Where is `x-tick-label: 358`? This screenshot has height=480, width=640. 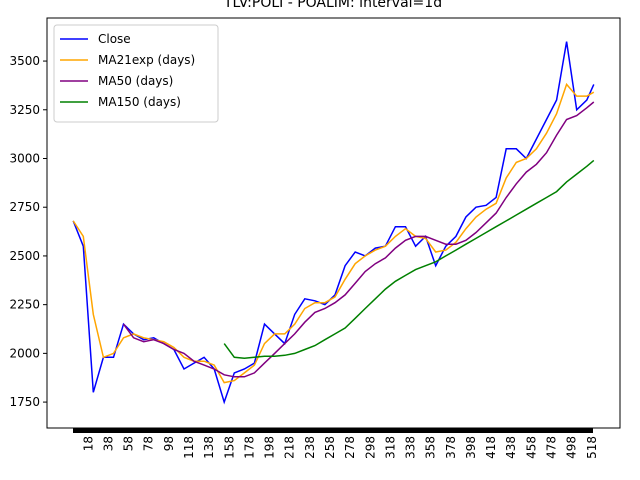
x-tick-label: 358 is located at coordinates (431, 447).